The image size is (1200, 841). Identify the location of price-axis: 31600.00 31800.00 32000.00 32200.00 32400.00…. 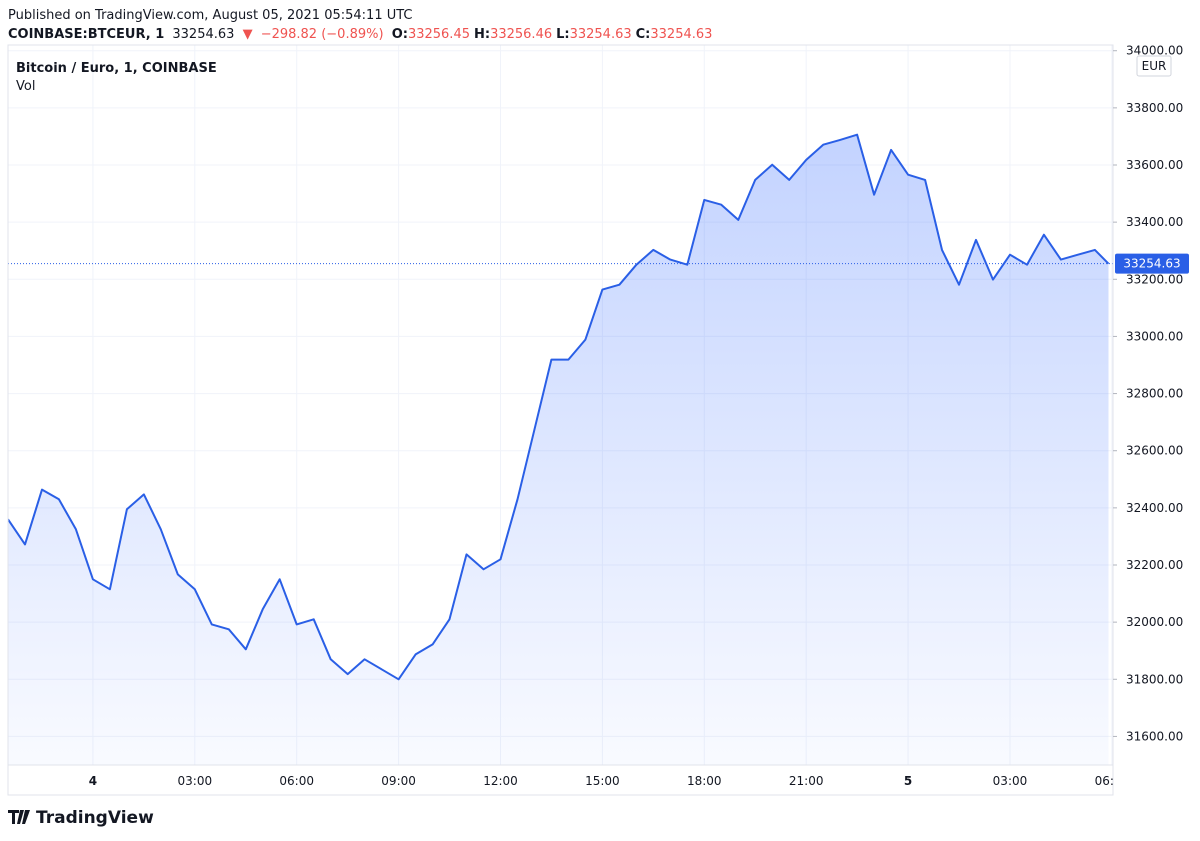
(1148, 393).